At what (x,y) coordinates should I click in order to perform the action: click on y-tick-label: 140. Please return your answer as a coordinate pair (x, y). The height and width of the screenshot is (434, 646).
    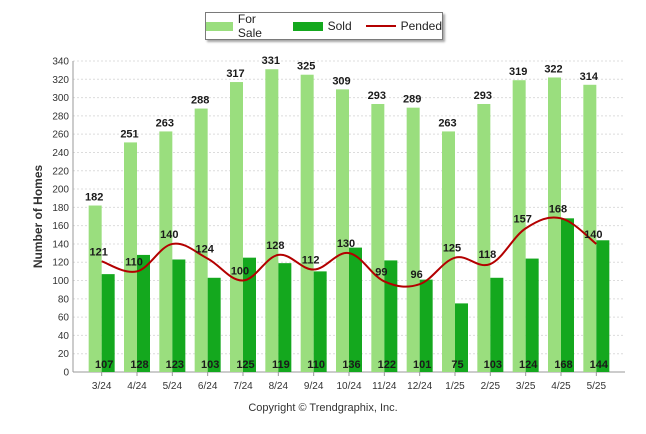
    Looking at the image, I should click on (60, 244).